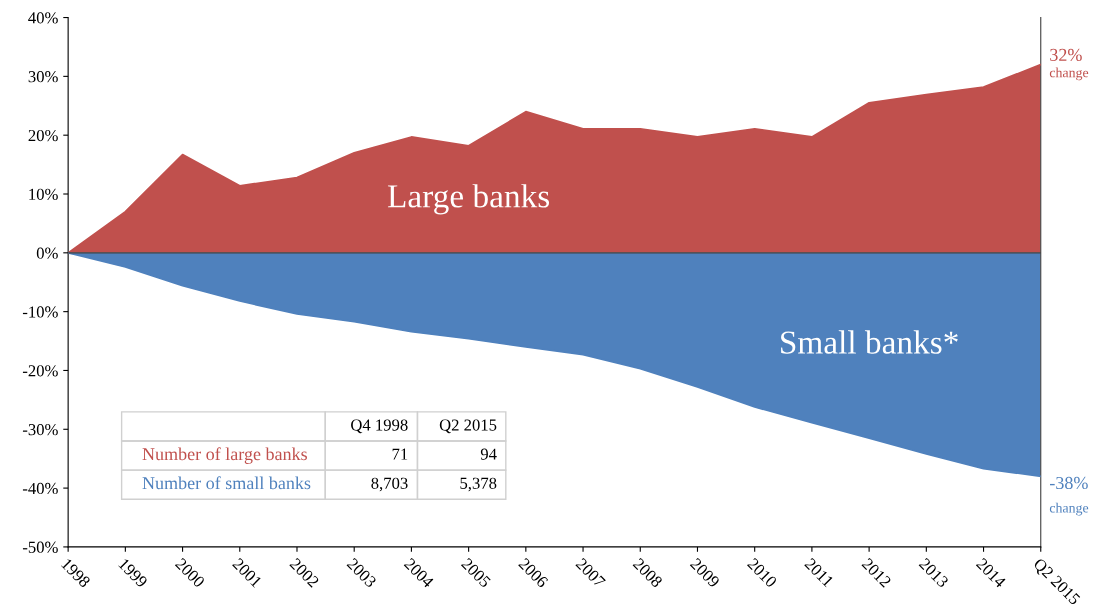 The height and width of the screenshot is (605, 1099). What do you see at coordinates (590, 573) in the screenshot?
I see `x-tick-label: 2007` at bounding box center [590, 573].